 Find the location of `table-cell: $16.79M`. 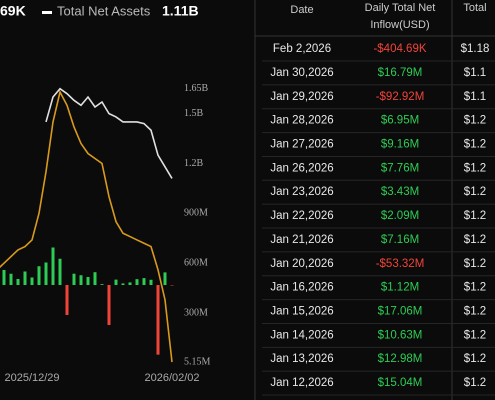

table-cell: $16.79M is located at coordinates (400, 73).